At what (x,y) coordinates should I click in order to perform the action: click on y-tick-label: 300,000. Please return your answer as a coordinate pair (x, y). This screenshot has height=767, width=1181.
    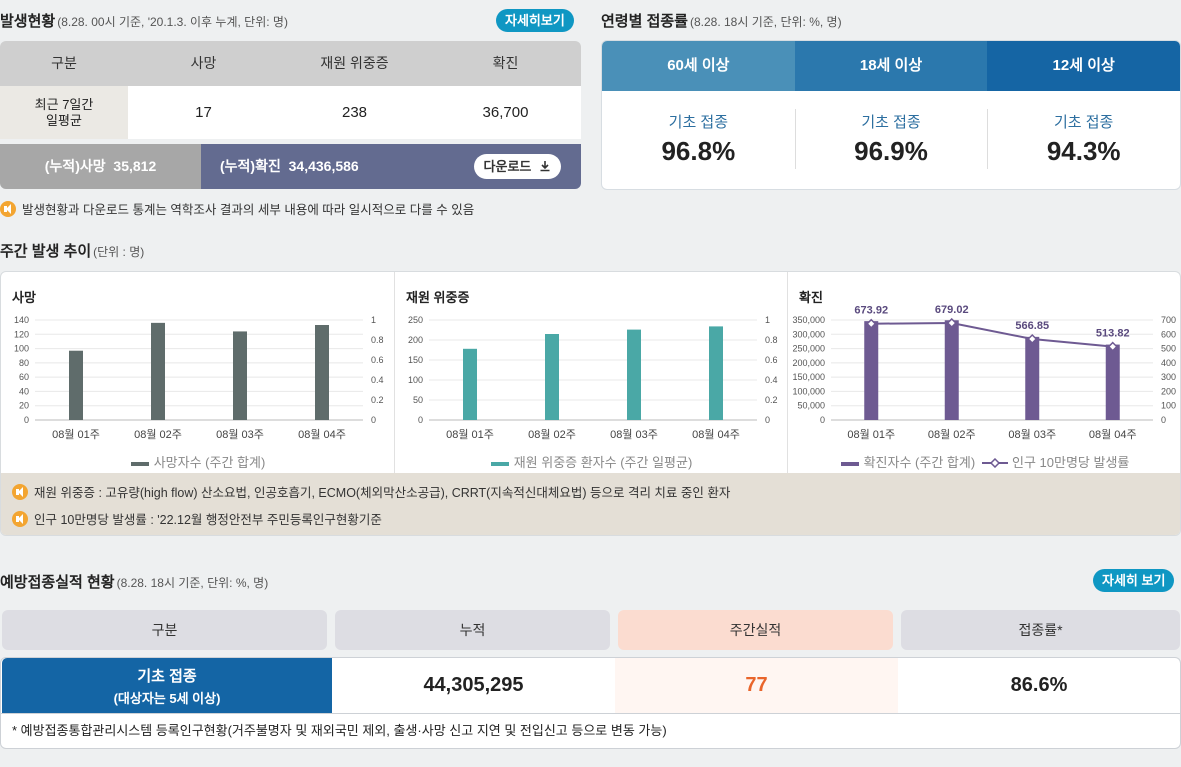
    Looking at the image, I should click on (808, 334).